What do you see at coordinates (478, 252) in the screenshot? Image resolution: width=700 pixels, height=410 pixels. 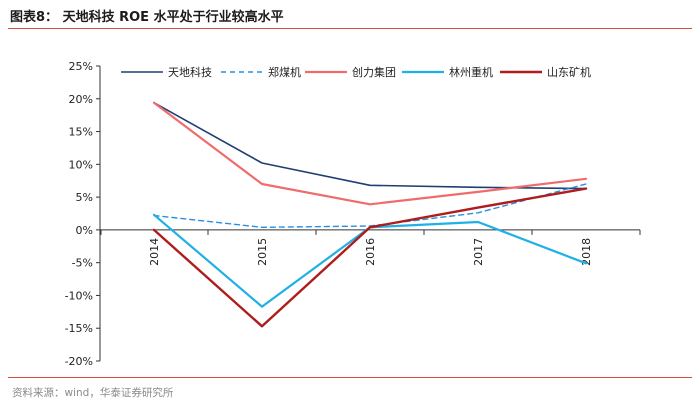 I see `x-tick-label: 2017` at bounding box center [478, 252].